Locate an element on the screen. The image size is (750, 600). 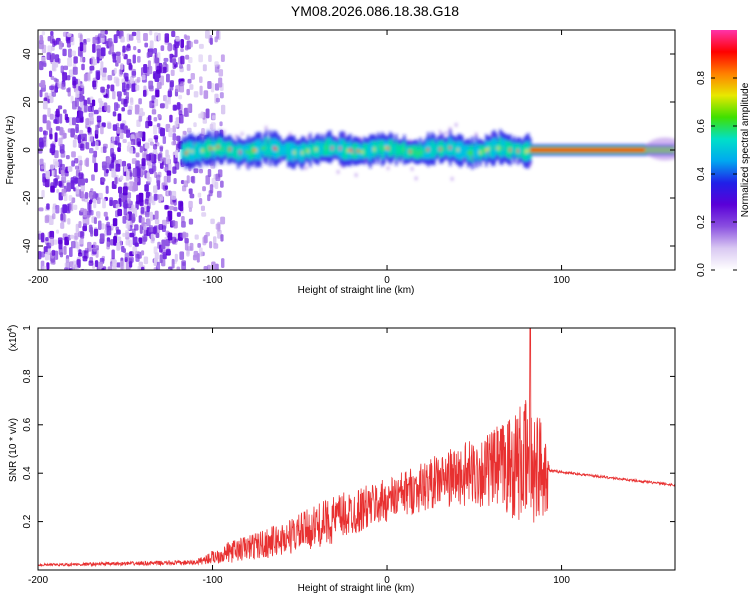
spectrogram-strong-line-core is located at coordinates (587, 150).